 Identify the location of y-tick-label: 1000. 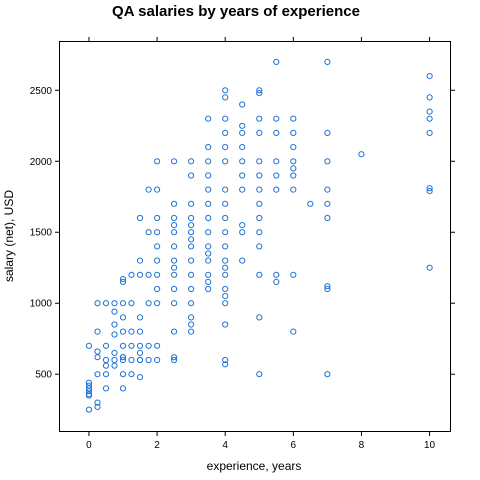
(41, 304).